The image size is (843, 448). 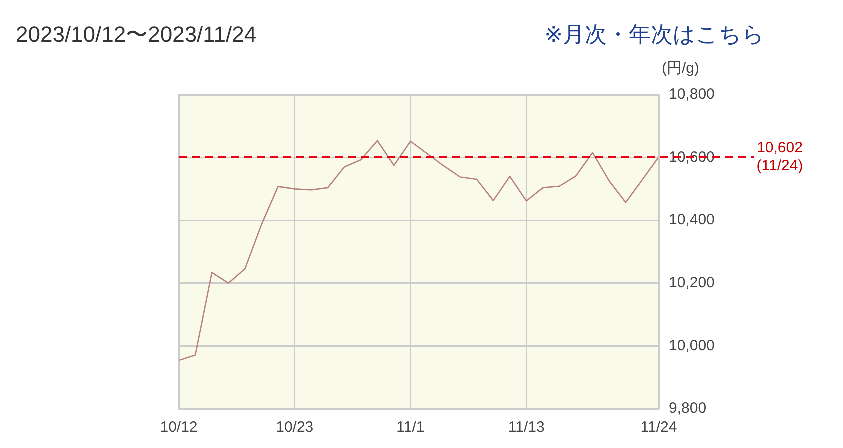 I want to click on y-tick-label: 10,400, so click(x=692, y=220).